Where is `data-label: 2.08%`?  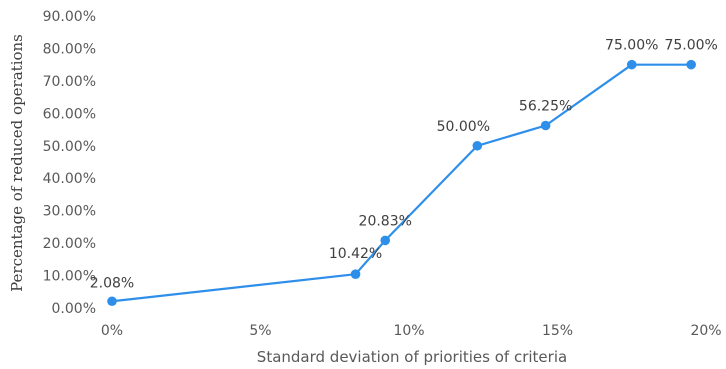 data-label: 2.08% is located at coordinates (112, 283).